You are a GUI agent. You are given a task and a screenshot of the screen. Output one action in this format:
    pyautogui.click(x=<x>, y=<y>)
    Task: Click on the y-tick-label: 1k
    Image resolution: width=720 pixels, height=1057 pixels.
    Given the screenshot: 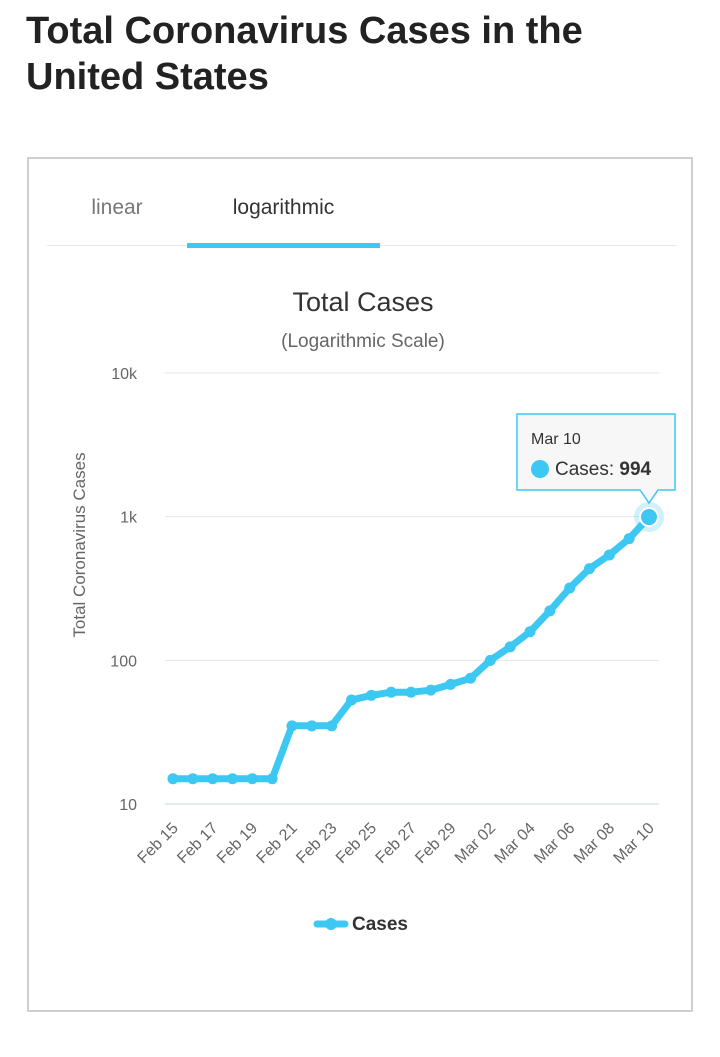 What is the action you would take?
    pyautogui.click(x=129, y=518)
    